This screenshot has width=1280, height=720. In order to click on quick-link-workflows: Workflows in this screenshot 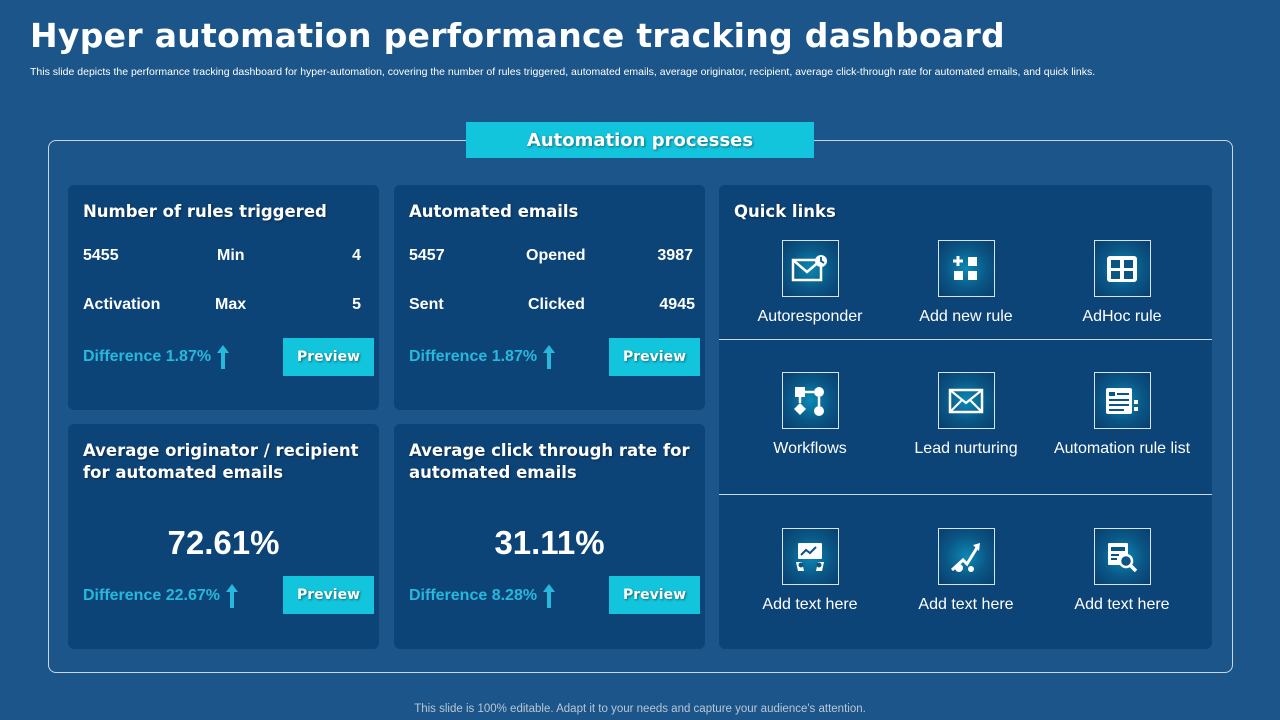, I will do `click(810, 415)`.